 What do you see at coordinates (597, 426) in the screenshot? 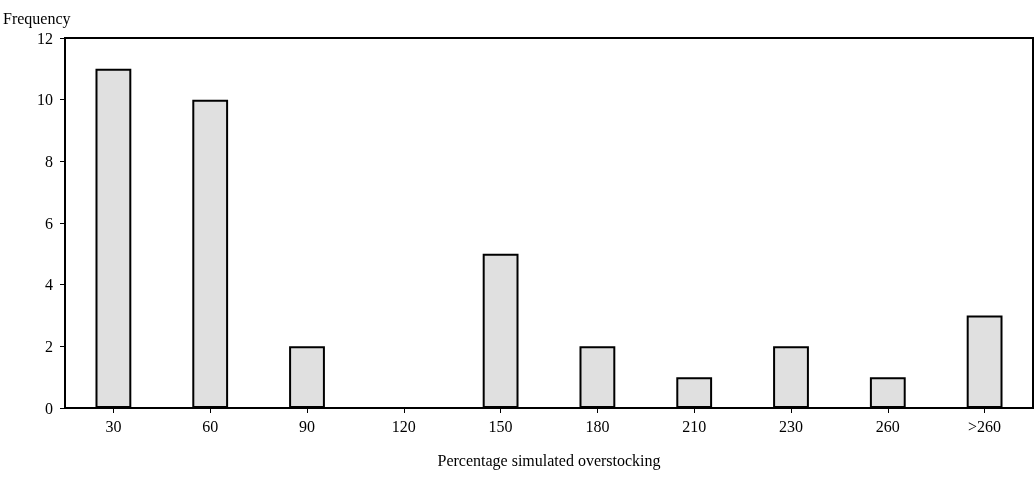
I see `x-tick-label: 180` at bounding box center [597, 426].